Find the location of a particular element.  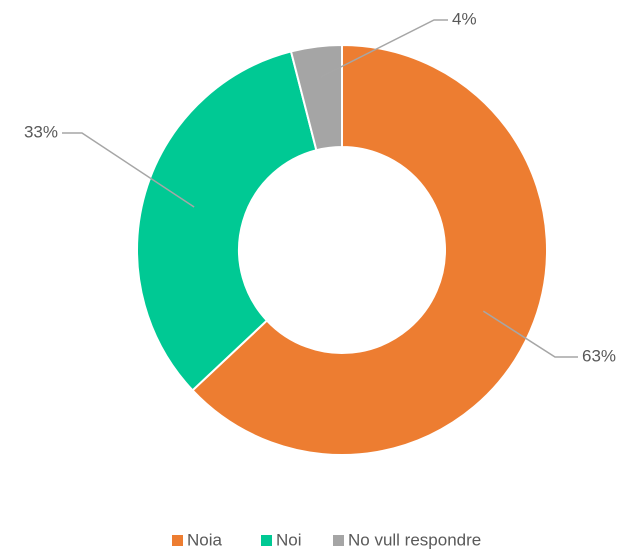

data-label: 4% is located at coordinates (464, 18).